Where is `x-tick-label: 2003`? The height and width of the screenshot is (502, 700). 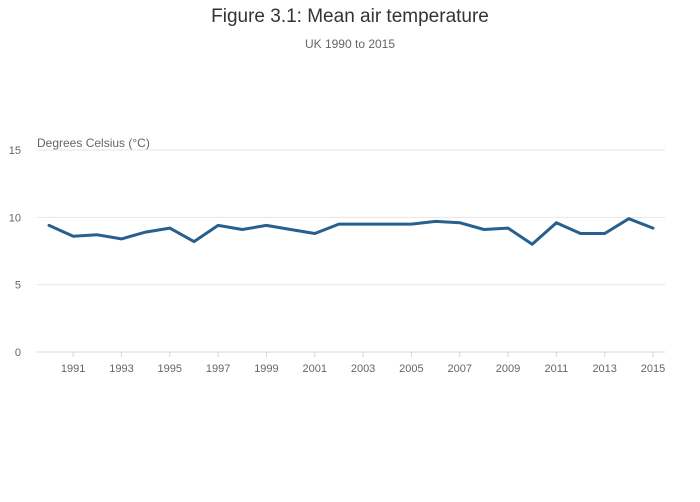
x-tick-label: 2003 is located at coordinates (363, 369).